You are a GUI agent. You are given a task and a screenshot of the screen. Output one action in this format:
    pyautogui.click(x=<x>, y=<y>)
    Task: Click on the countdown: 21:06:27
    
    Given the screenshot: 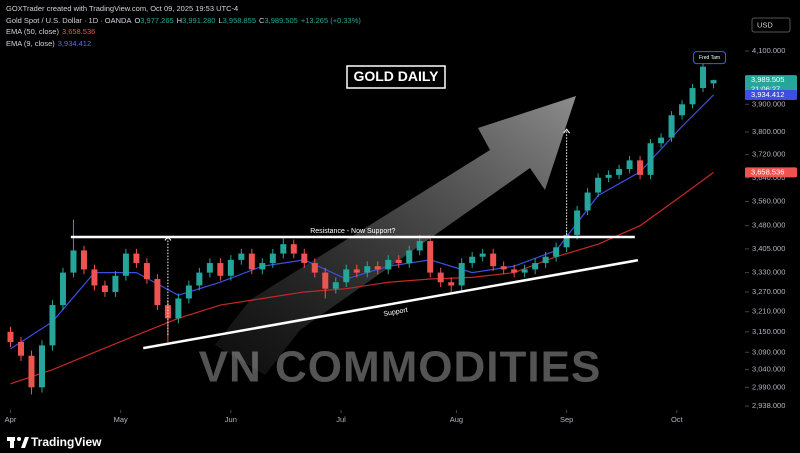 What is the action you would take?
    pyautogui.click(x=765, y=89)
    